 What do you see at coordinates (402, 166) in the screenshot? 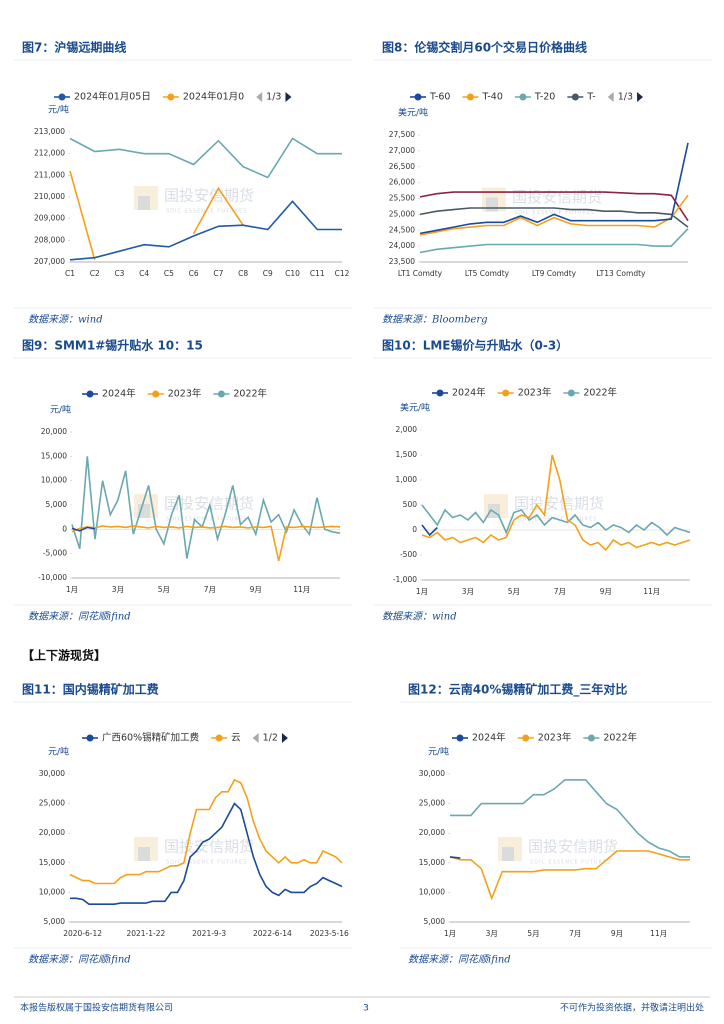
I see `y-tick-label: 26,500` at bounding box center [402, 166].